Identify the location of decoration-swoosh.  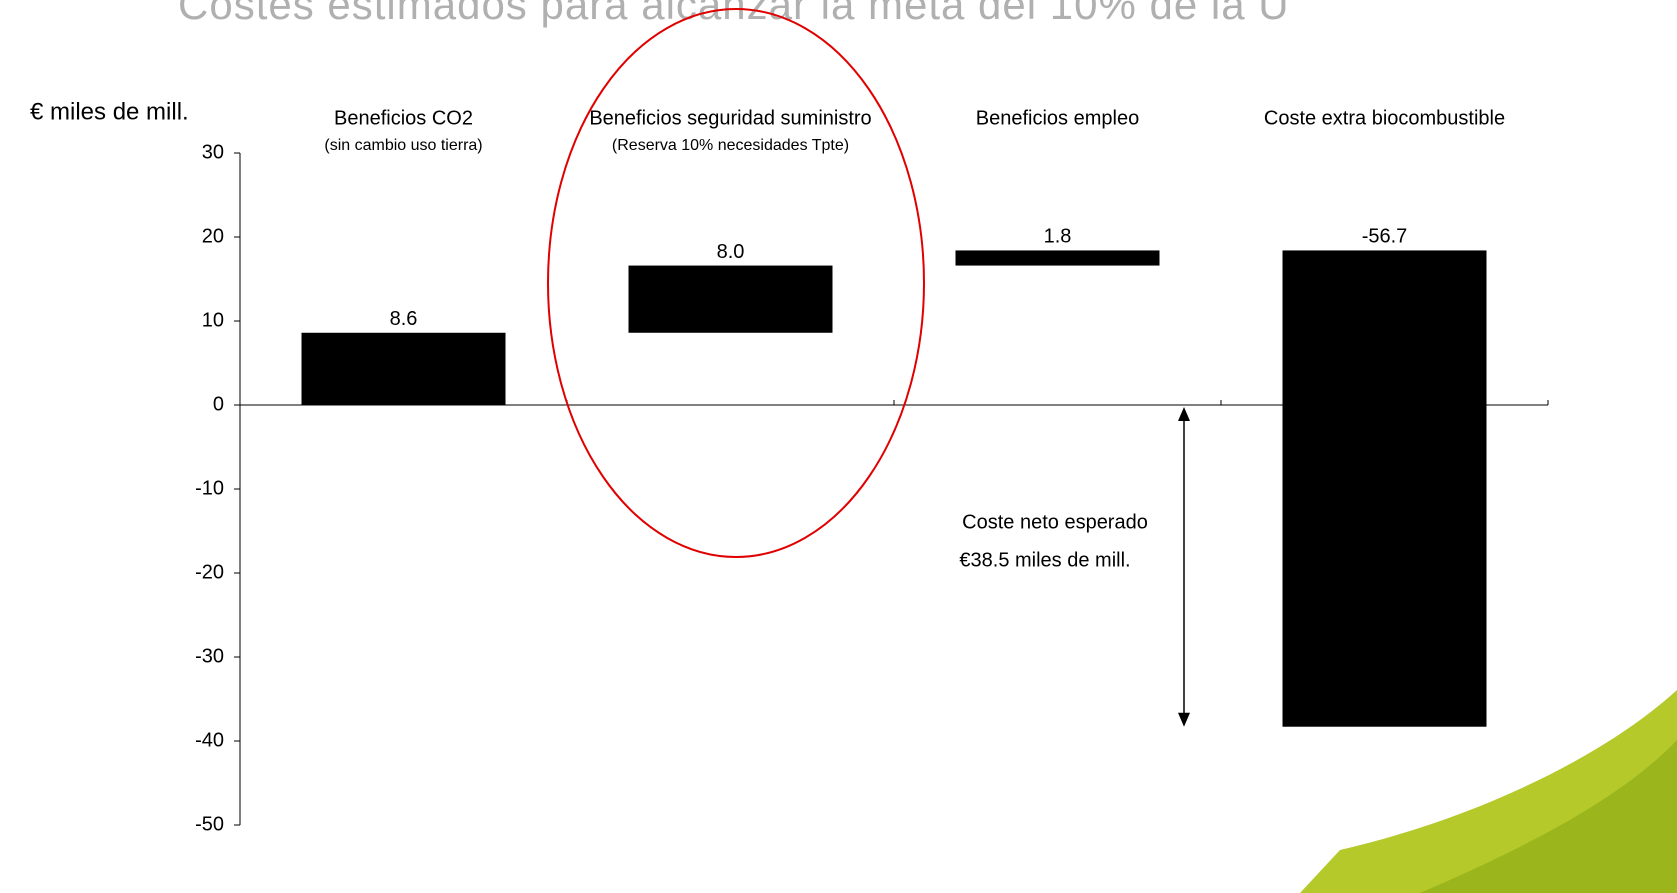
(1548, 816).